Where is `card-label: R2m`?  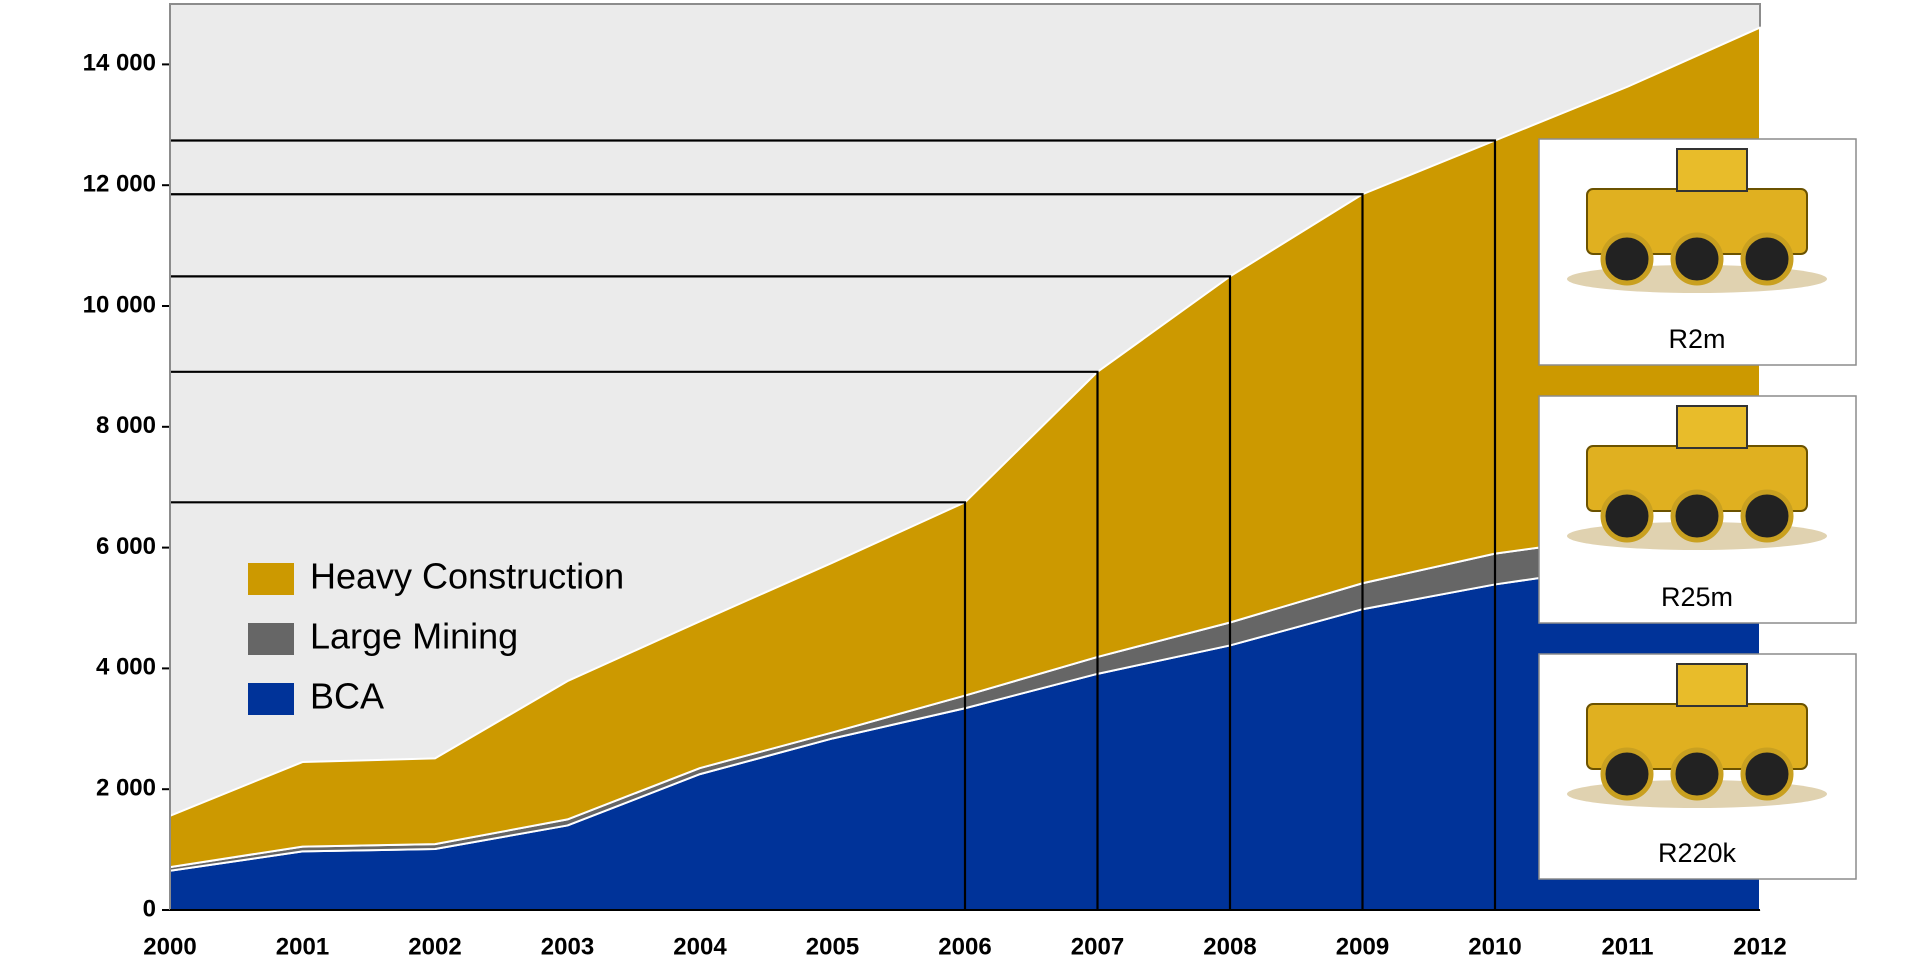 card-label: R2m is located at coordinates (1696, 339).